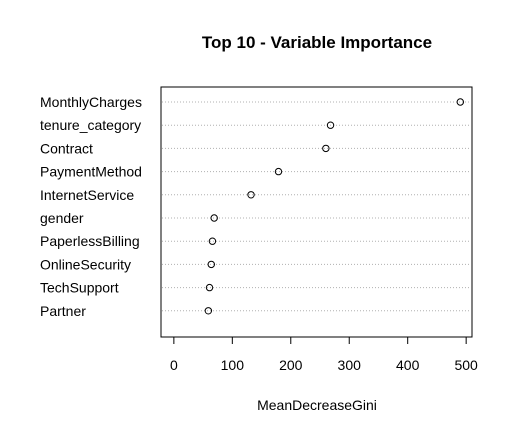 This screenshot has height=433, width=512. What do you see at coordinates (63, 311) in the screenshot?
I see `variable-label: Partner` at bounding box center [63, 311].